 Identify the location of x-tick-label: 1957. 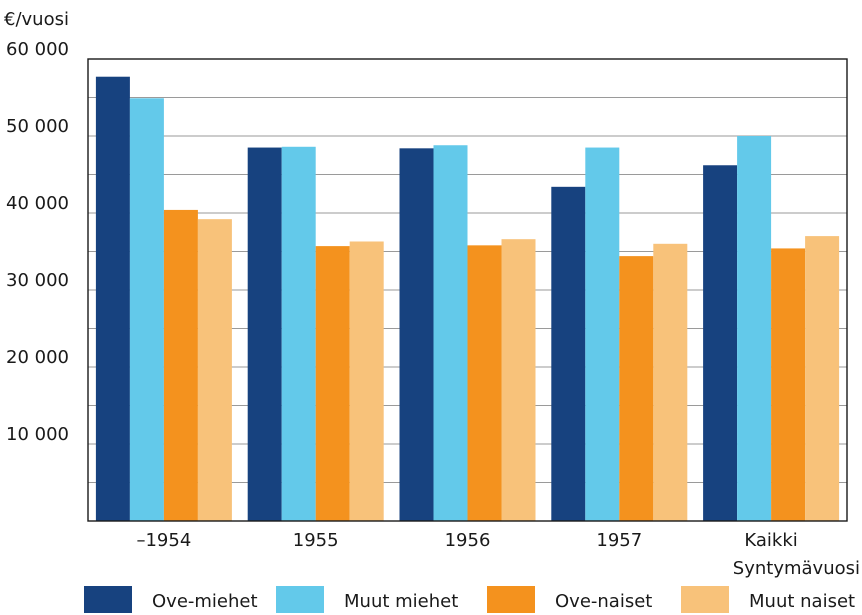
(619, 540).